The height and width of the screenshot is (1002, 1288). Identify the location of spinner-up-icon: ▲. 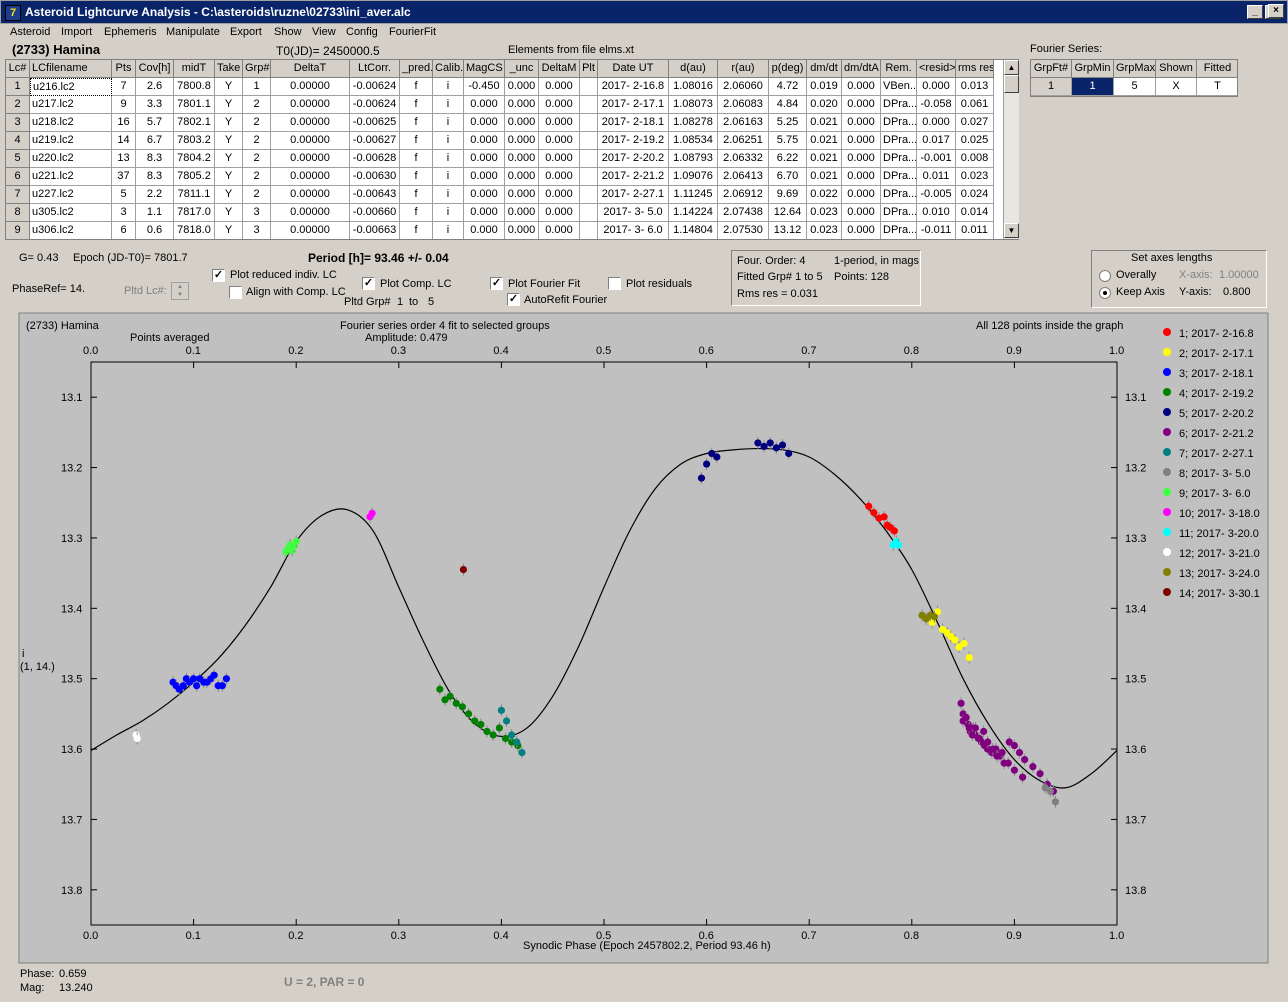
(180, 287).